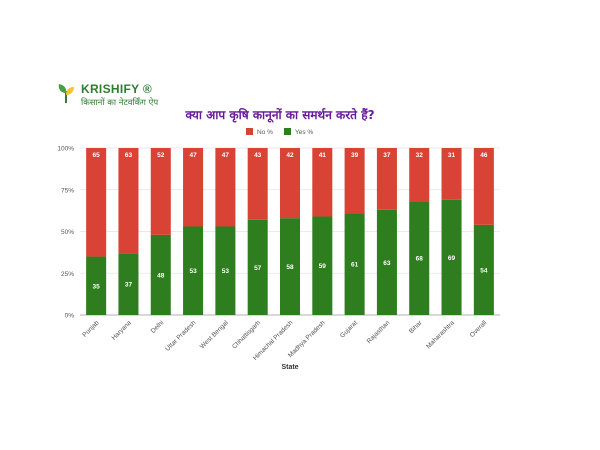 The width and height of the screenshot is (600, 450). Describe the element at coordinates (116, 89) in the screenshot. I see `brand-name: KRISHIFY ®` at that location.